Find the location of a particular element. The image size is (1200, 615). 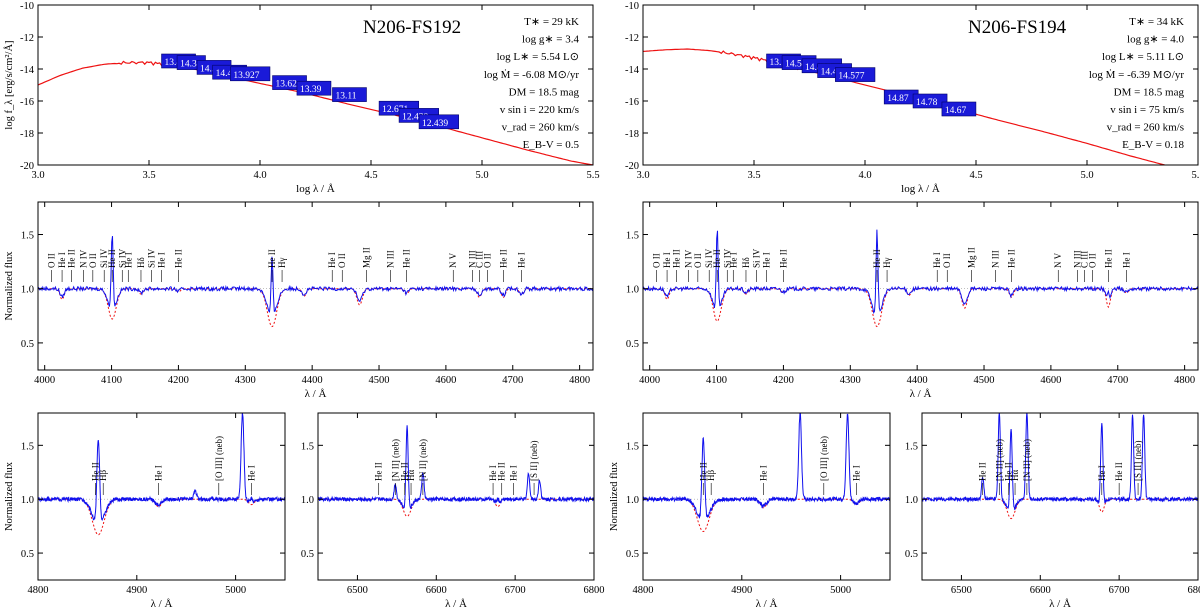

x-tick-label: 4600 is located at coordinates (1050, 380).